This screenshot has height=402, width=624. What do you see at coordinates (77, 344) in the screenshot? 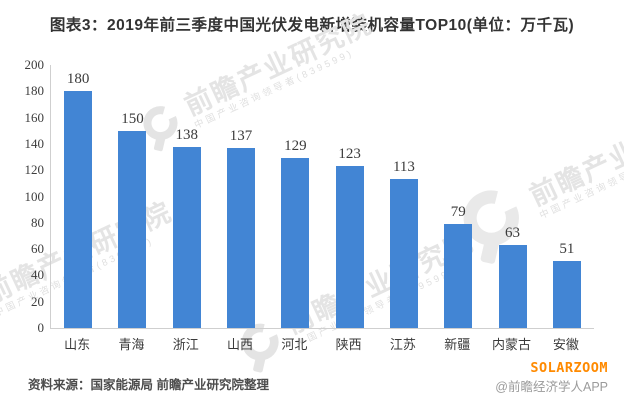
I see `x-axis-label: 山东` at bounding box center [77, 344].